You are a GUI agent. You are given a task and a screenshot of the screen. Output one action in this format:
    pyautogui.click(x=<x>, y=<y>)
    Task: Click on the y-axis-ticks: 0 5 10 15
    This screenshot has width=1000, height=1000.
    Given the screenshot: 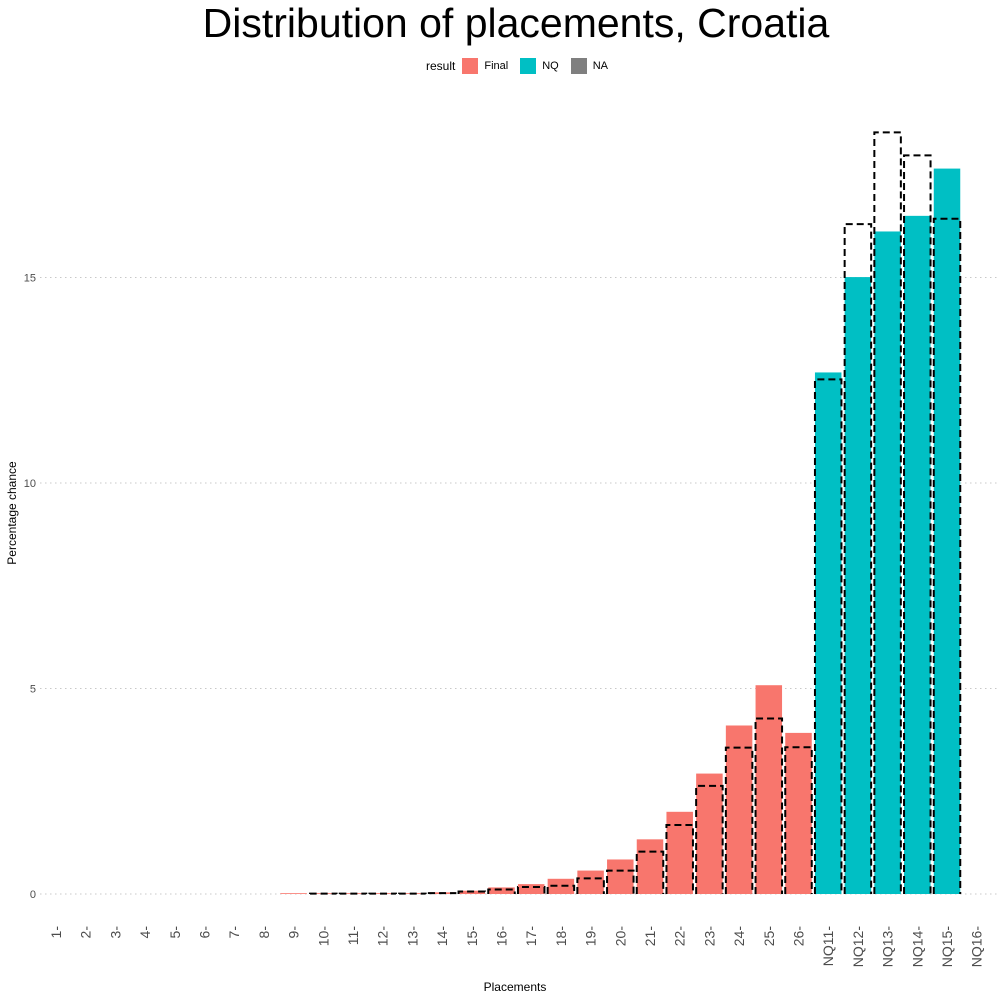 What is the action you would take?
    pyautogui.click(x=30, y=587)
    